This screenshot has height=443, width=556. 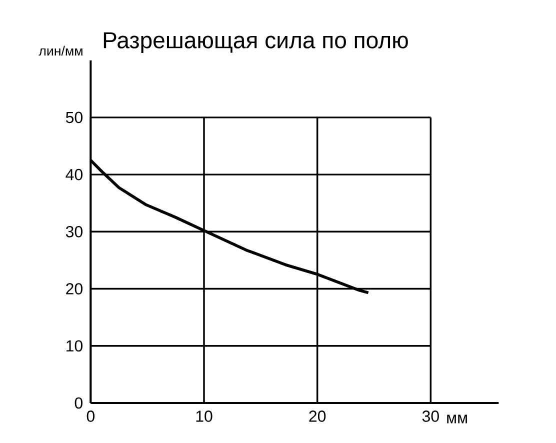 I want to click on y-tick-label: 30, so click(x=74, y=232).